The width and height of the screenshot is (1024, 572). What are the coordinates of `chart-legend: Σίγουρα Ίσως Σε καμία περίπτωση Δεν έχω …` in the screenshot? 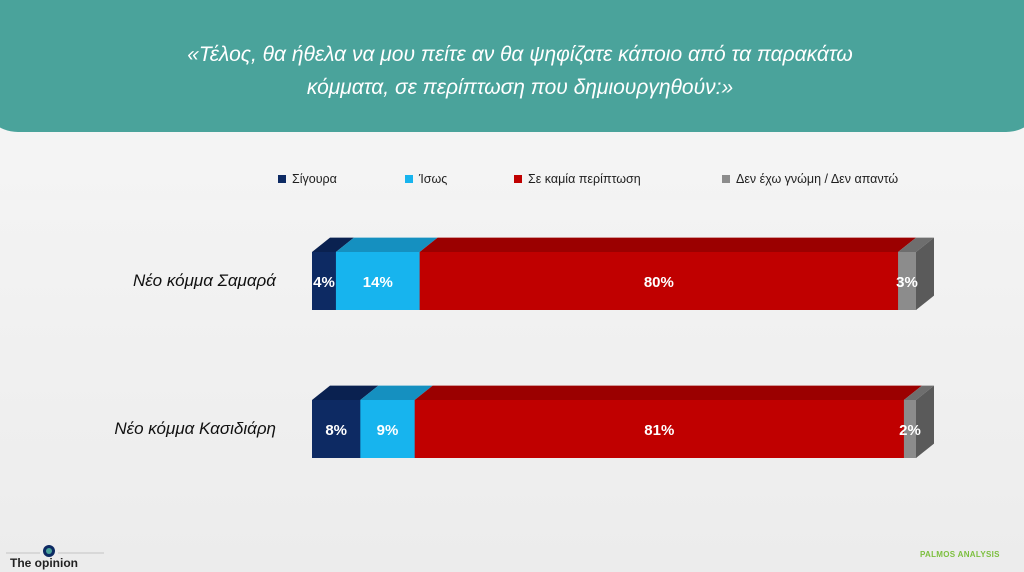 It's located at (512, 182).